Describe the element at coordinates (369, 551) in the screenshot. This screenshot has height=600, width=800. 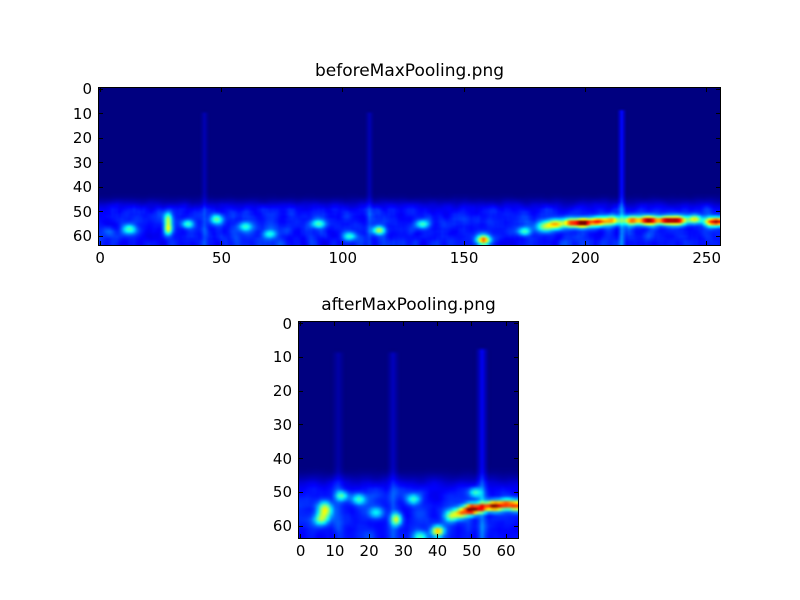
I see `x-tick-label: 20` at that location.